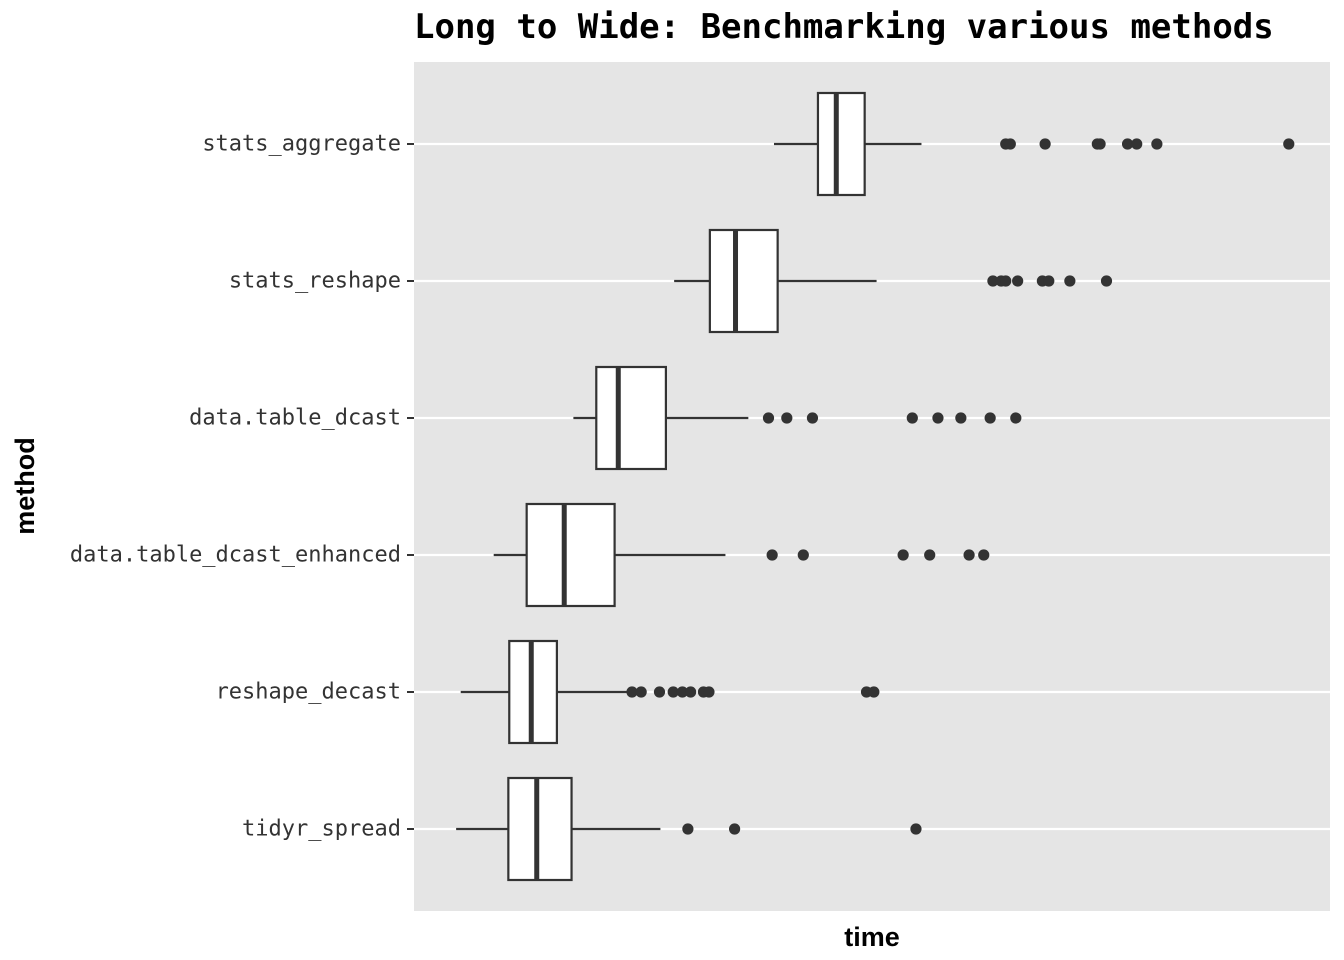  Describe the element at coordinates (797, 418) in the screenshot. I see `box-data-table-dcast` at that location.